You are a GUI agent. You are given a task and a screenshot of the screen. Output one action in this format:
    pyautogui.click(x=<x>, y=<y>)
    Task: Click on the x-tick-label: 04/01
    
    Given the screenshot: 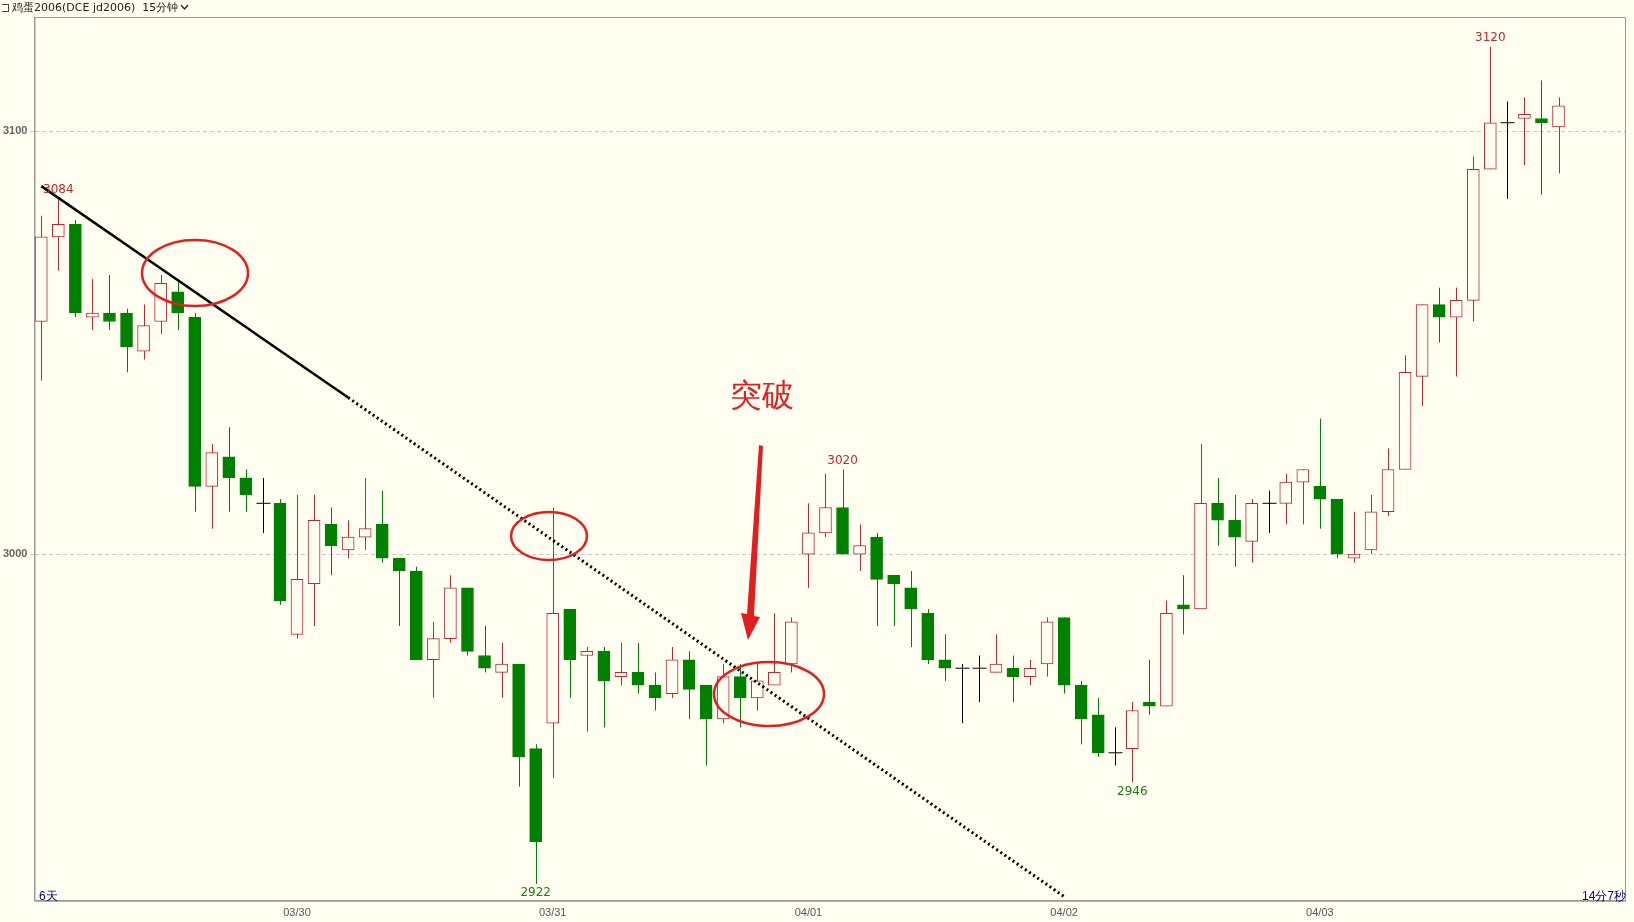 What is the action you would take?
    pyautogui.click(x=808, y=912)
    